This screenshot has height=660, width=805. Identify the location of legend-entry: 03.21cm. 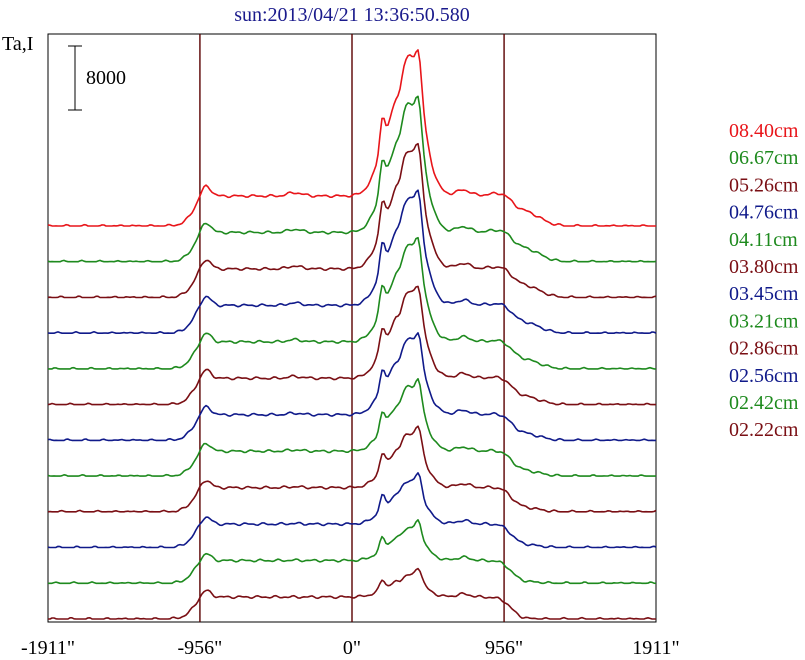
(764, 321).